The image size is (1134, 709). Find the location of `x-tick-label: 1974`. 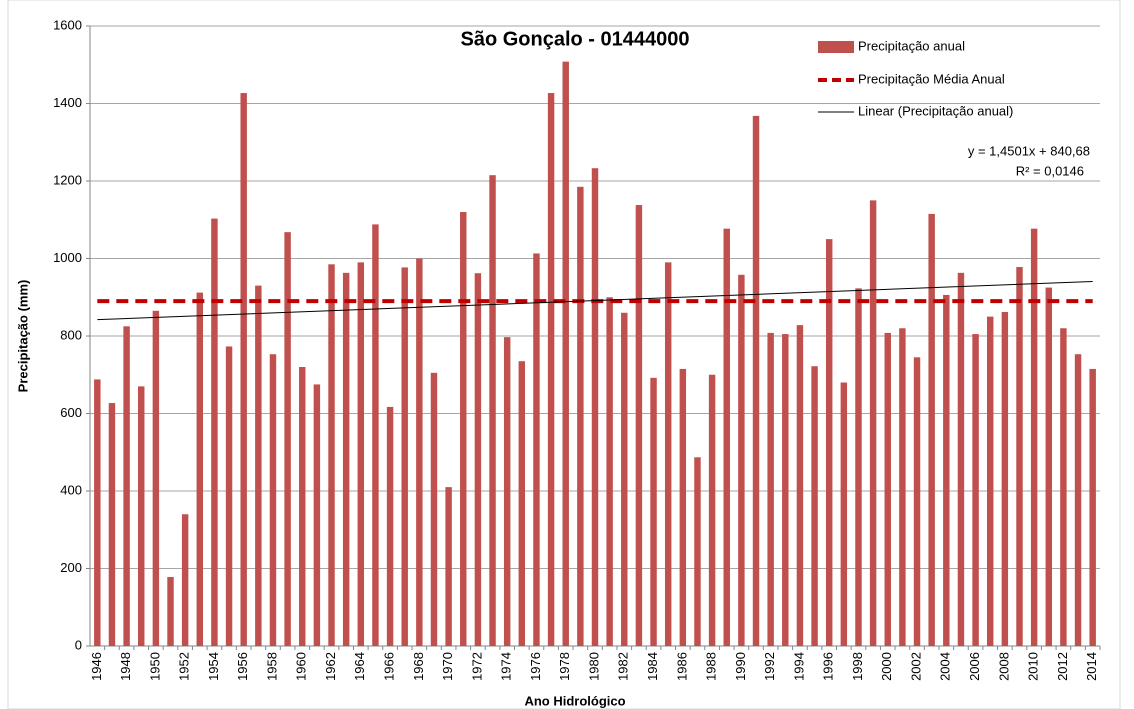

x-tick-label: 1974 is located at coordinates (506, 666).